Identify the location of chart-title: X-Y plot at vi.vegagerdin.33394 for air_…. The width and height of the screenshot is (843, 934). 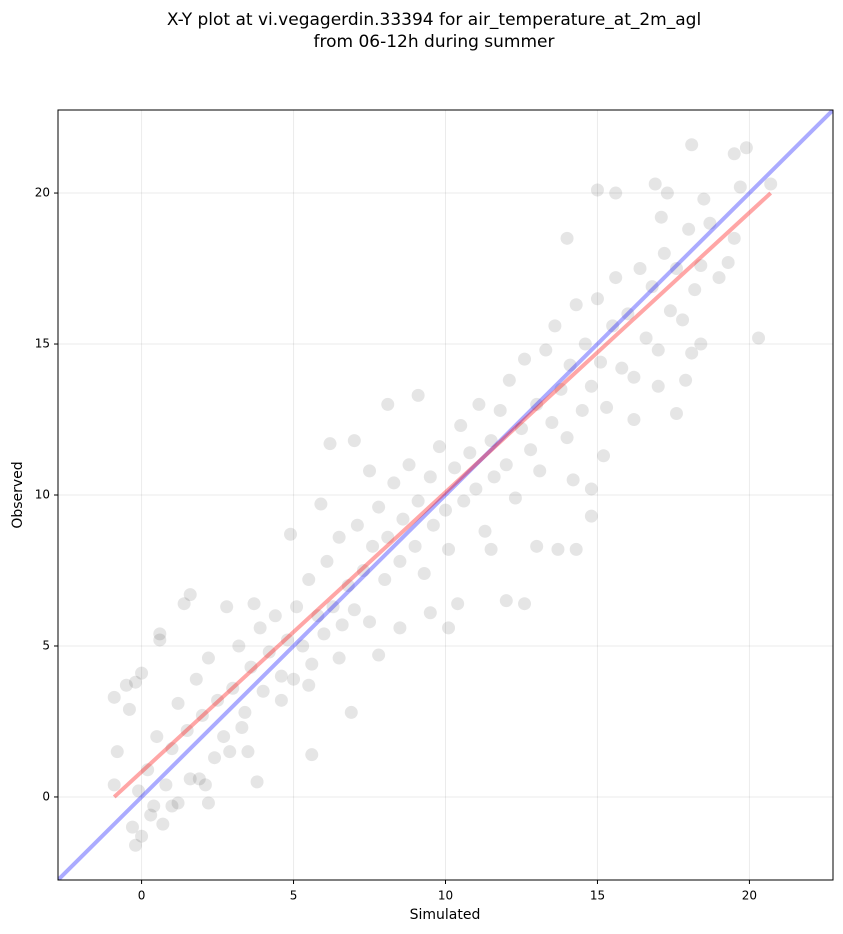
(434, 20).